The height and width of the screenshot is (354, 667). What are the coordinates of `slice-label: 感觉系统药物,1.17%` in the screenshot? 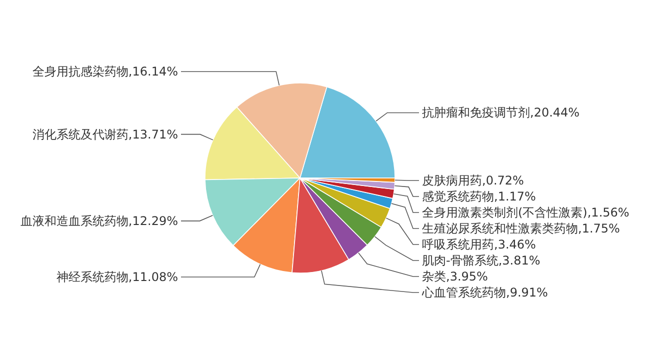 It's located at (479, 196).